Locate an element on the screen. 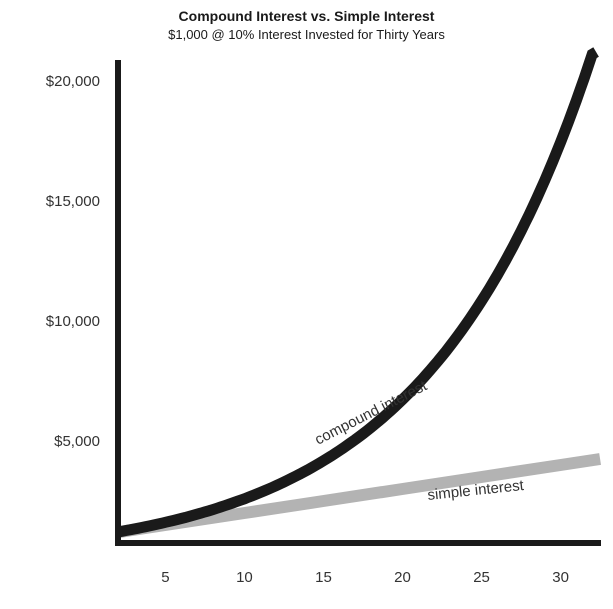  x-tick-label: 30 is located at coordinates (560, 577).